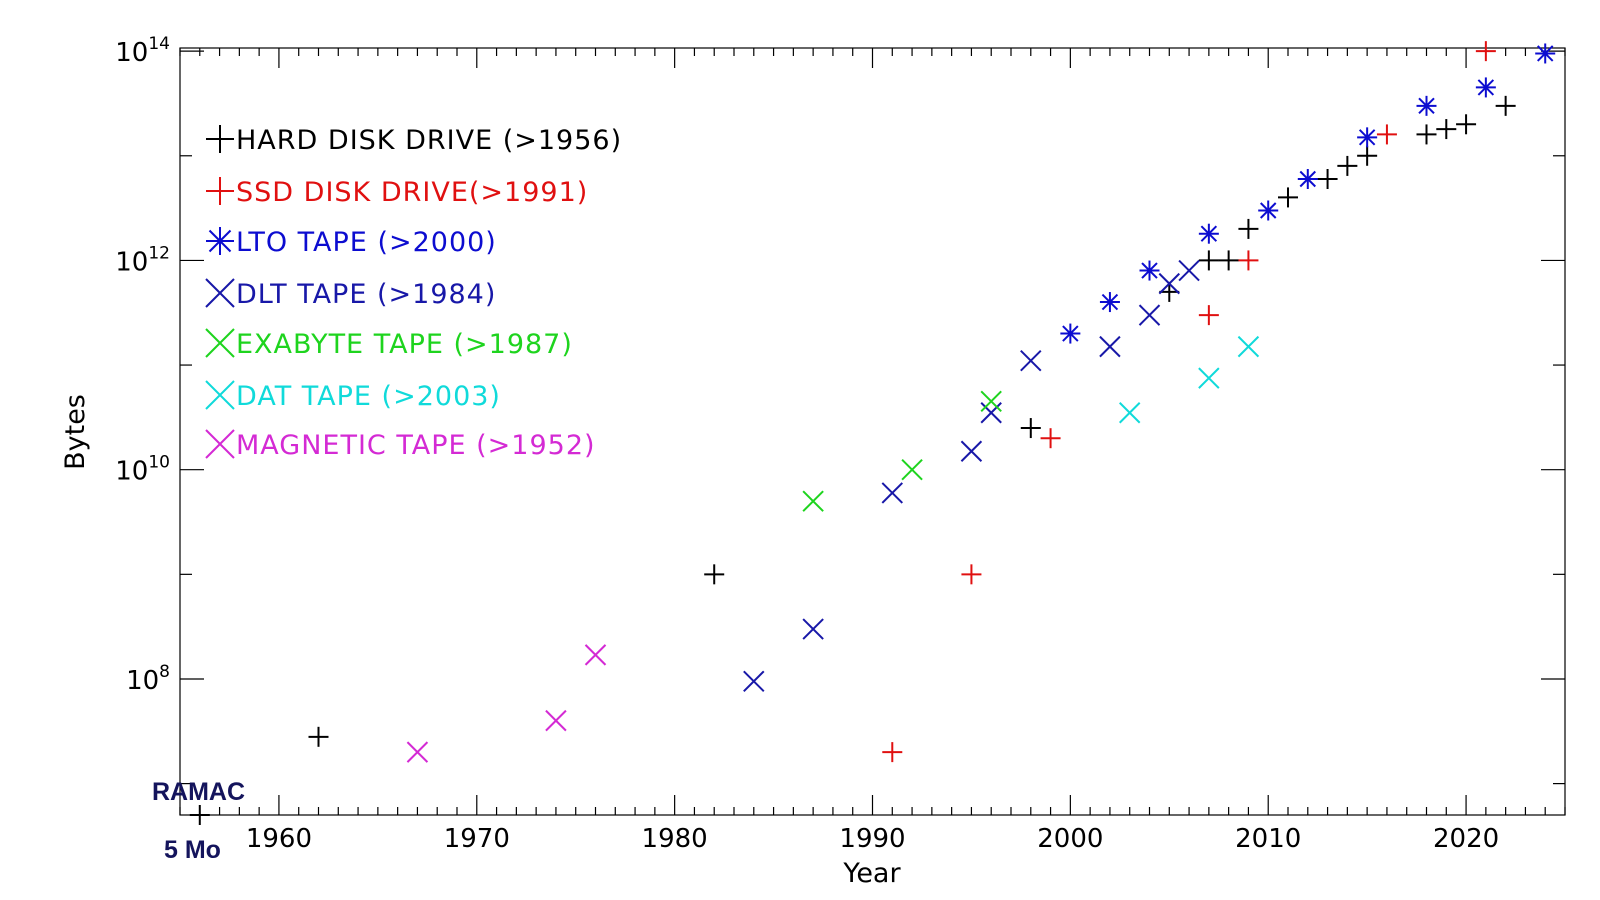 The width and height of the screenshot is (1600, 900). What do you see at coordinates (404, 344) in the screenshot?
I see `legend-label: EXABYTE TAPE (>1987)` at bounding box center [404, 344].